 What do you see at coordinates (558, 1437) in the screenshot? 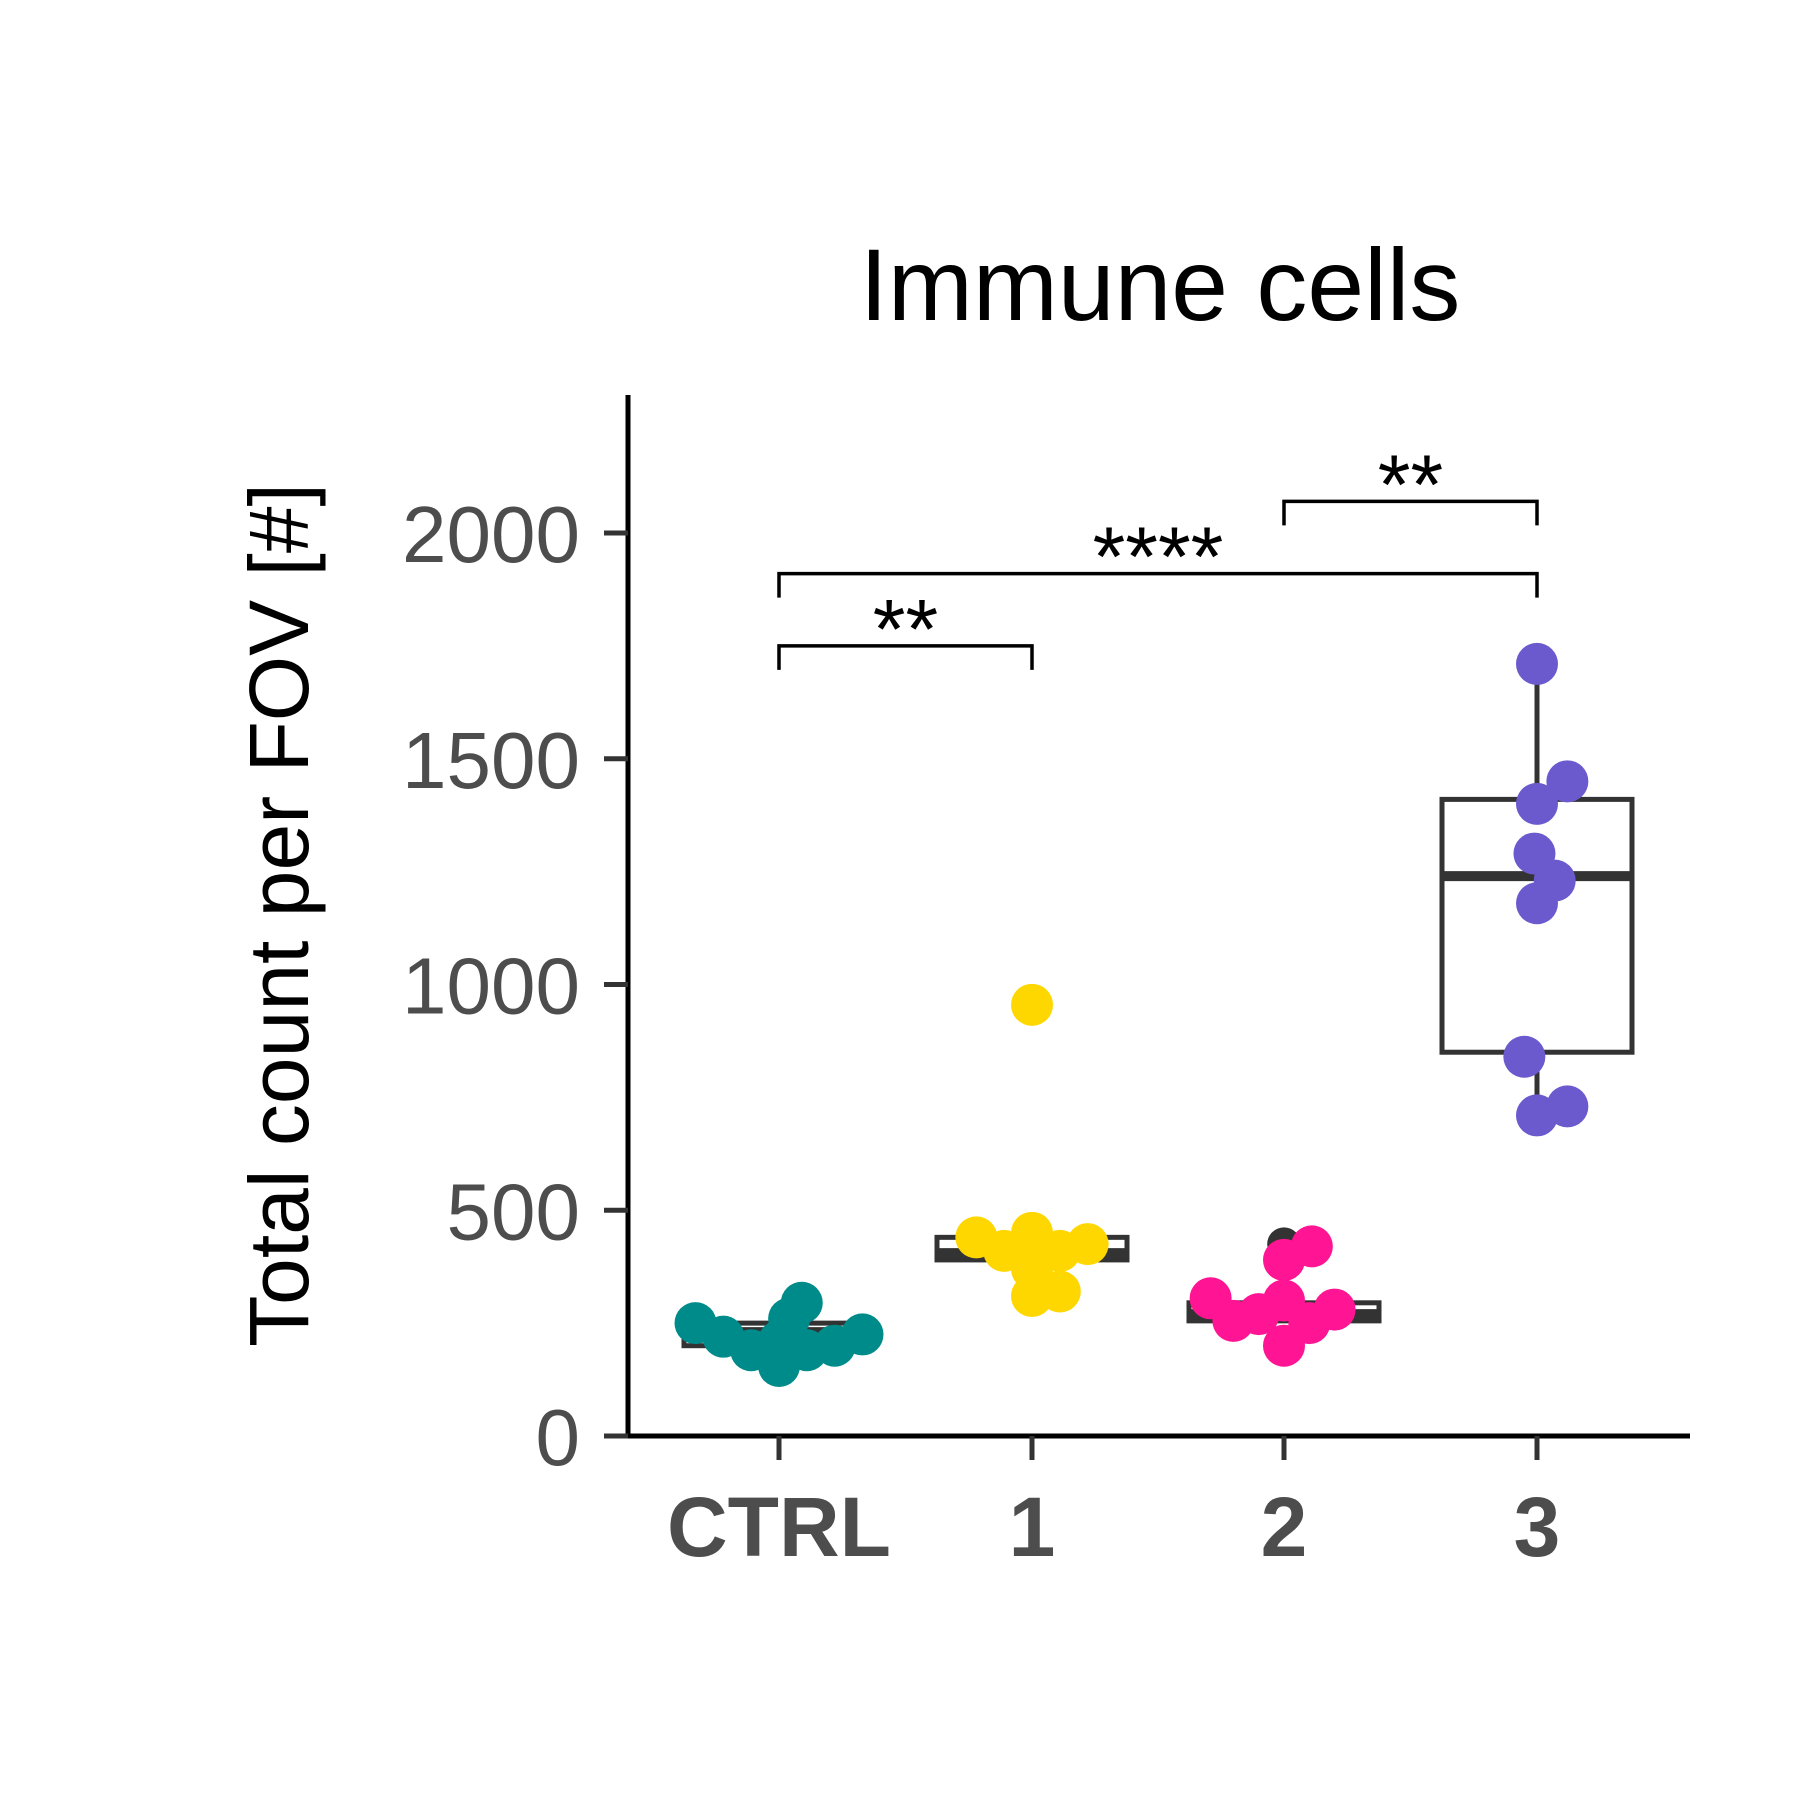
I see `y-tick-label: 0` at bounding box center [558, 1437].